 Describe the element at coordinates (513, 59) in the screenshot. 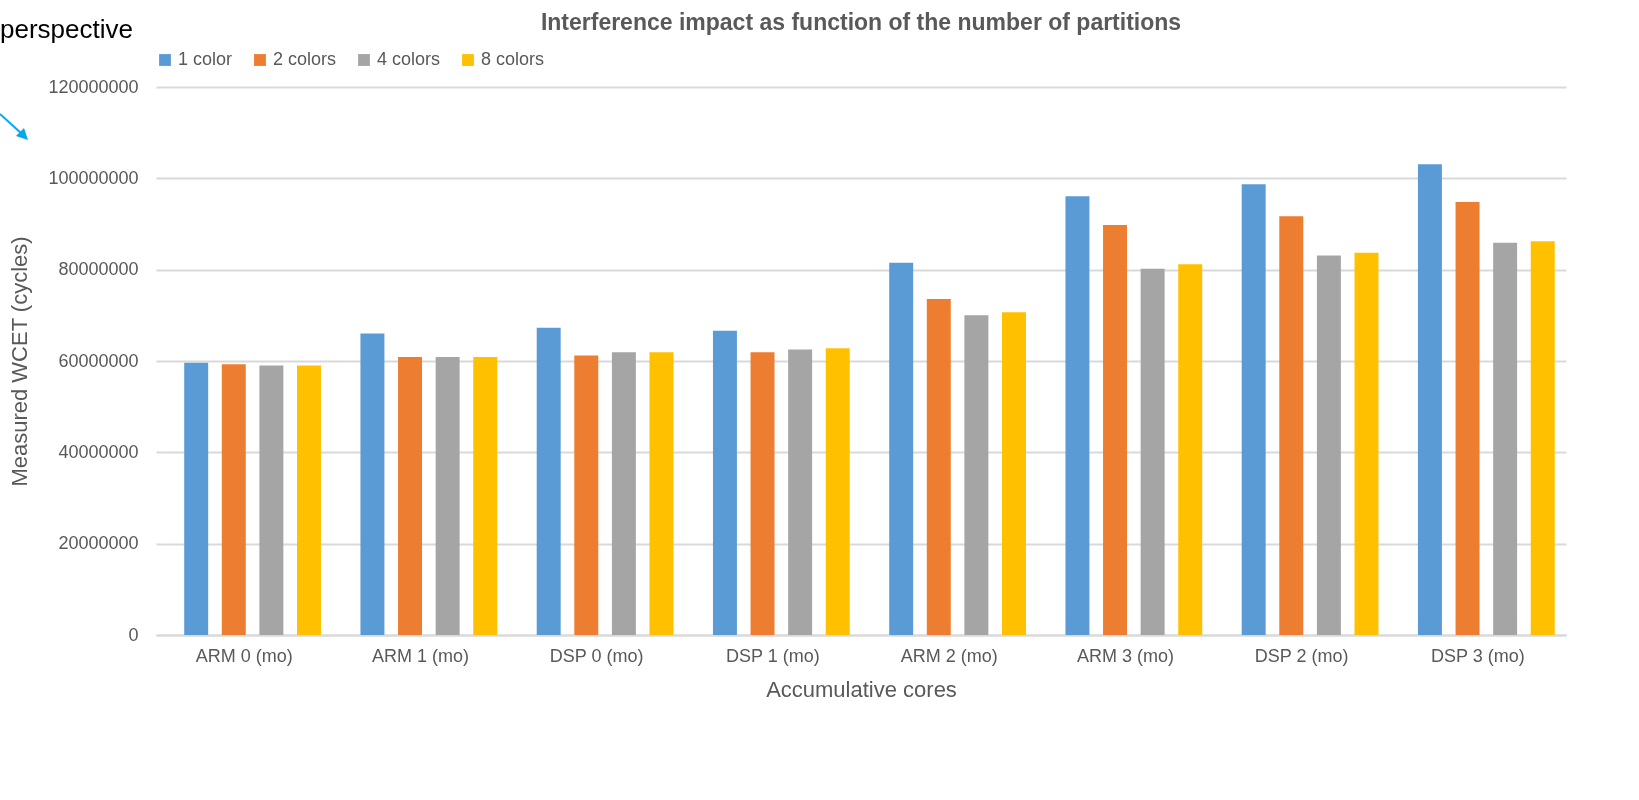

I see `legend-label: 8 colors` at that location.